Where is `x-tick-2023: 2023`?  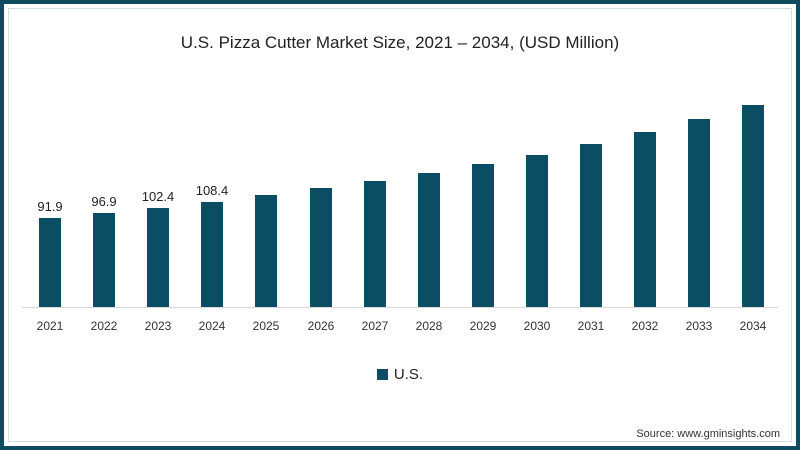 x-tick-2023: 2023 is located at coordinates (158, 326).